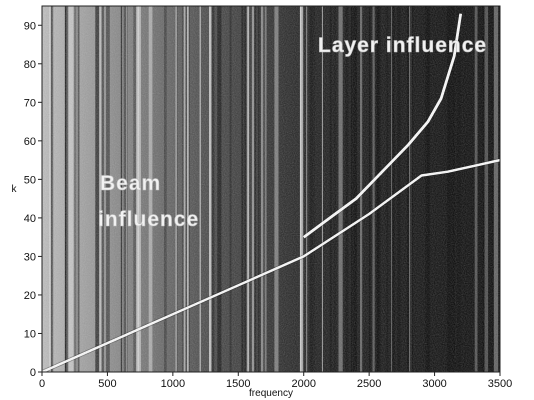 The height and width of the screenshot is (400, 534). Describe the element at coordinates (173, 384) in the screenshot. I see `x-tick-label: 1000` at that location.